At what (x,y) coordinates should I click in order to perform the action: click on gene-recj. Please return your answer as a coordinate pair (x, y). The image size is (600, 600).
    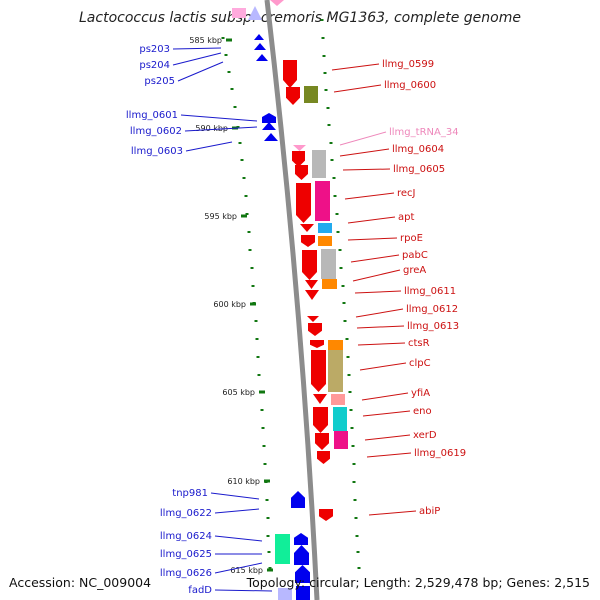
    Looking at the image, I should click on (303, 203).